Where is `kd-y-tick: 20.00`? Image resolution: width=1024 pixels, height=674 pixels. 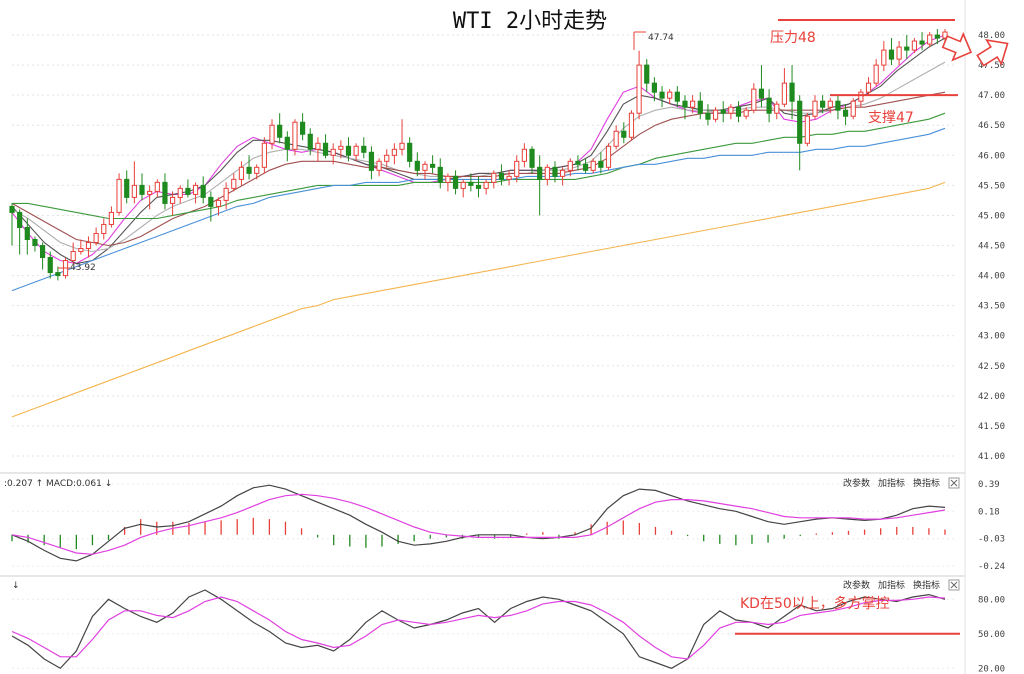 kd-y-tick: 20.00 is located at coordinates (991, 669).